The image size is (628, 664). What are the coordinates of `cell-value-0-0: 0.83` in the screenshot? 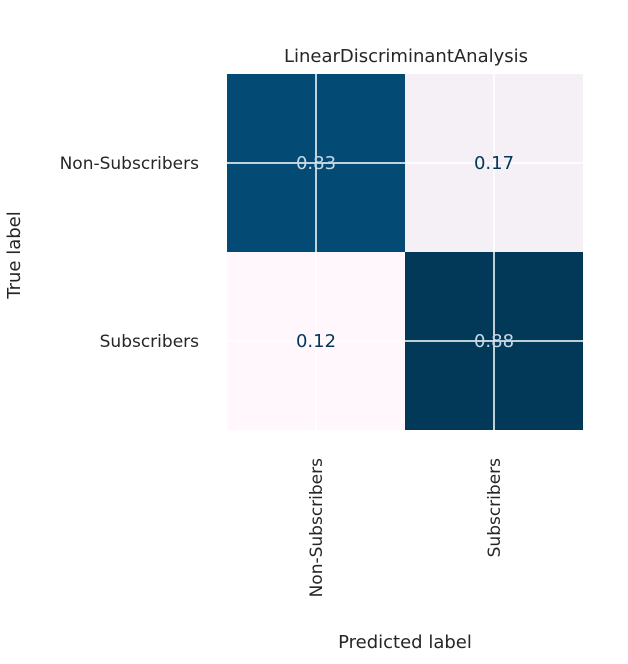 It's located at (316, 163).